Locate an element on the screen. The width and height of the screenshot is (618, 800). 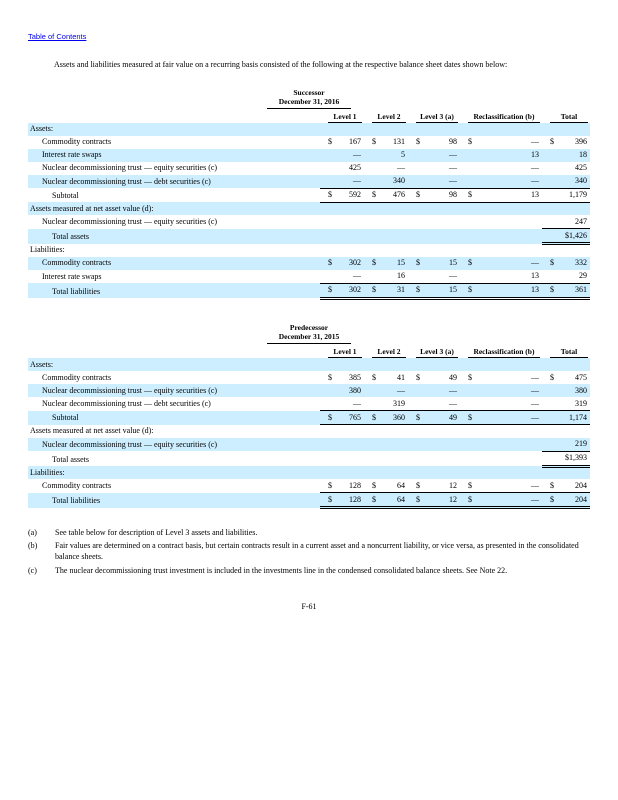
table-of-contents-link: Table of Contents is located at coordinates (57, 36).